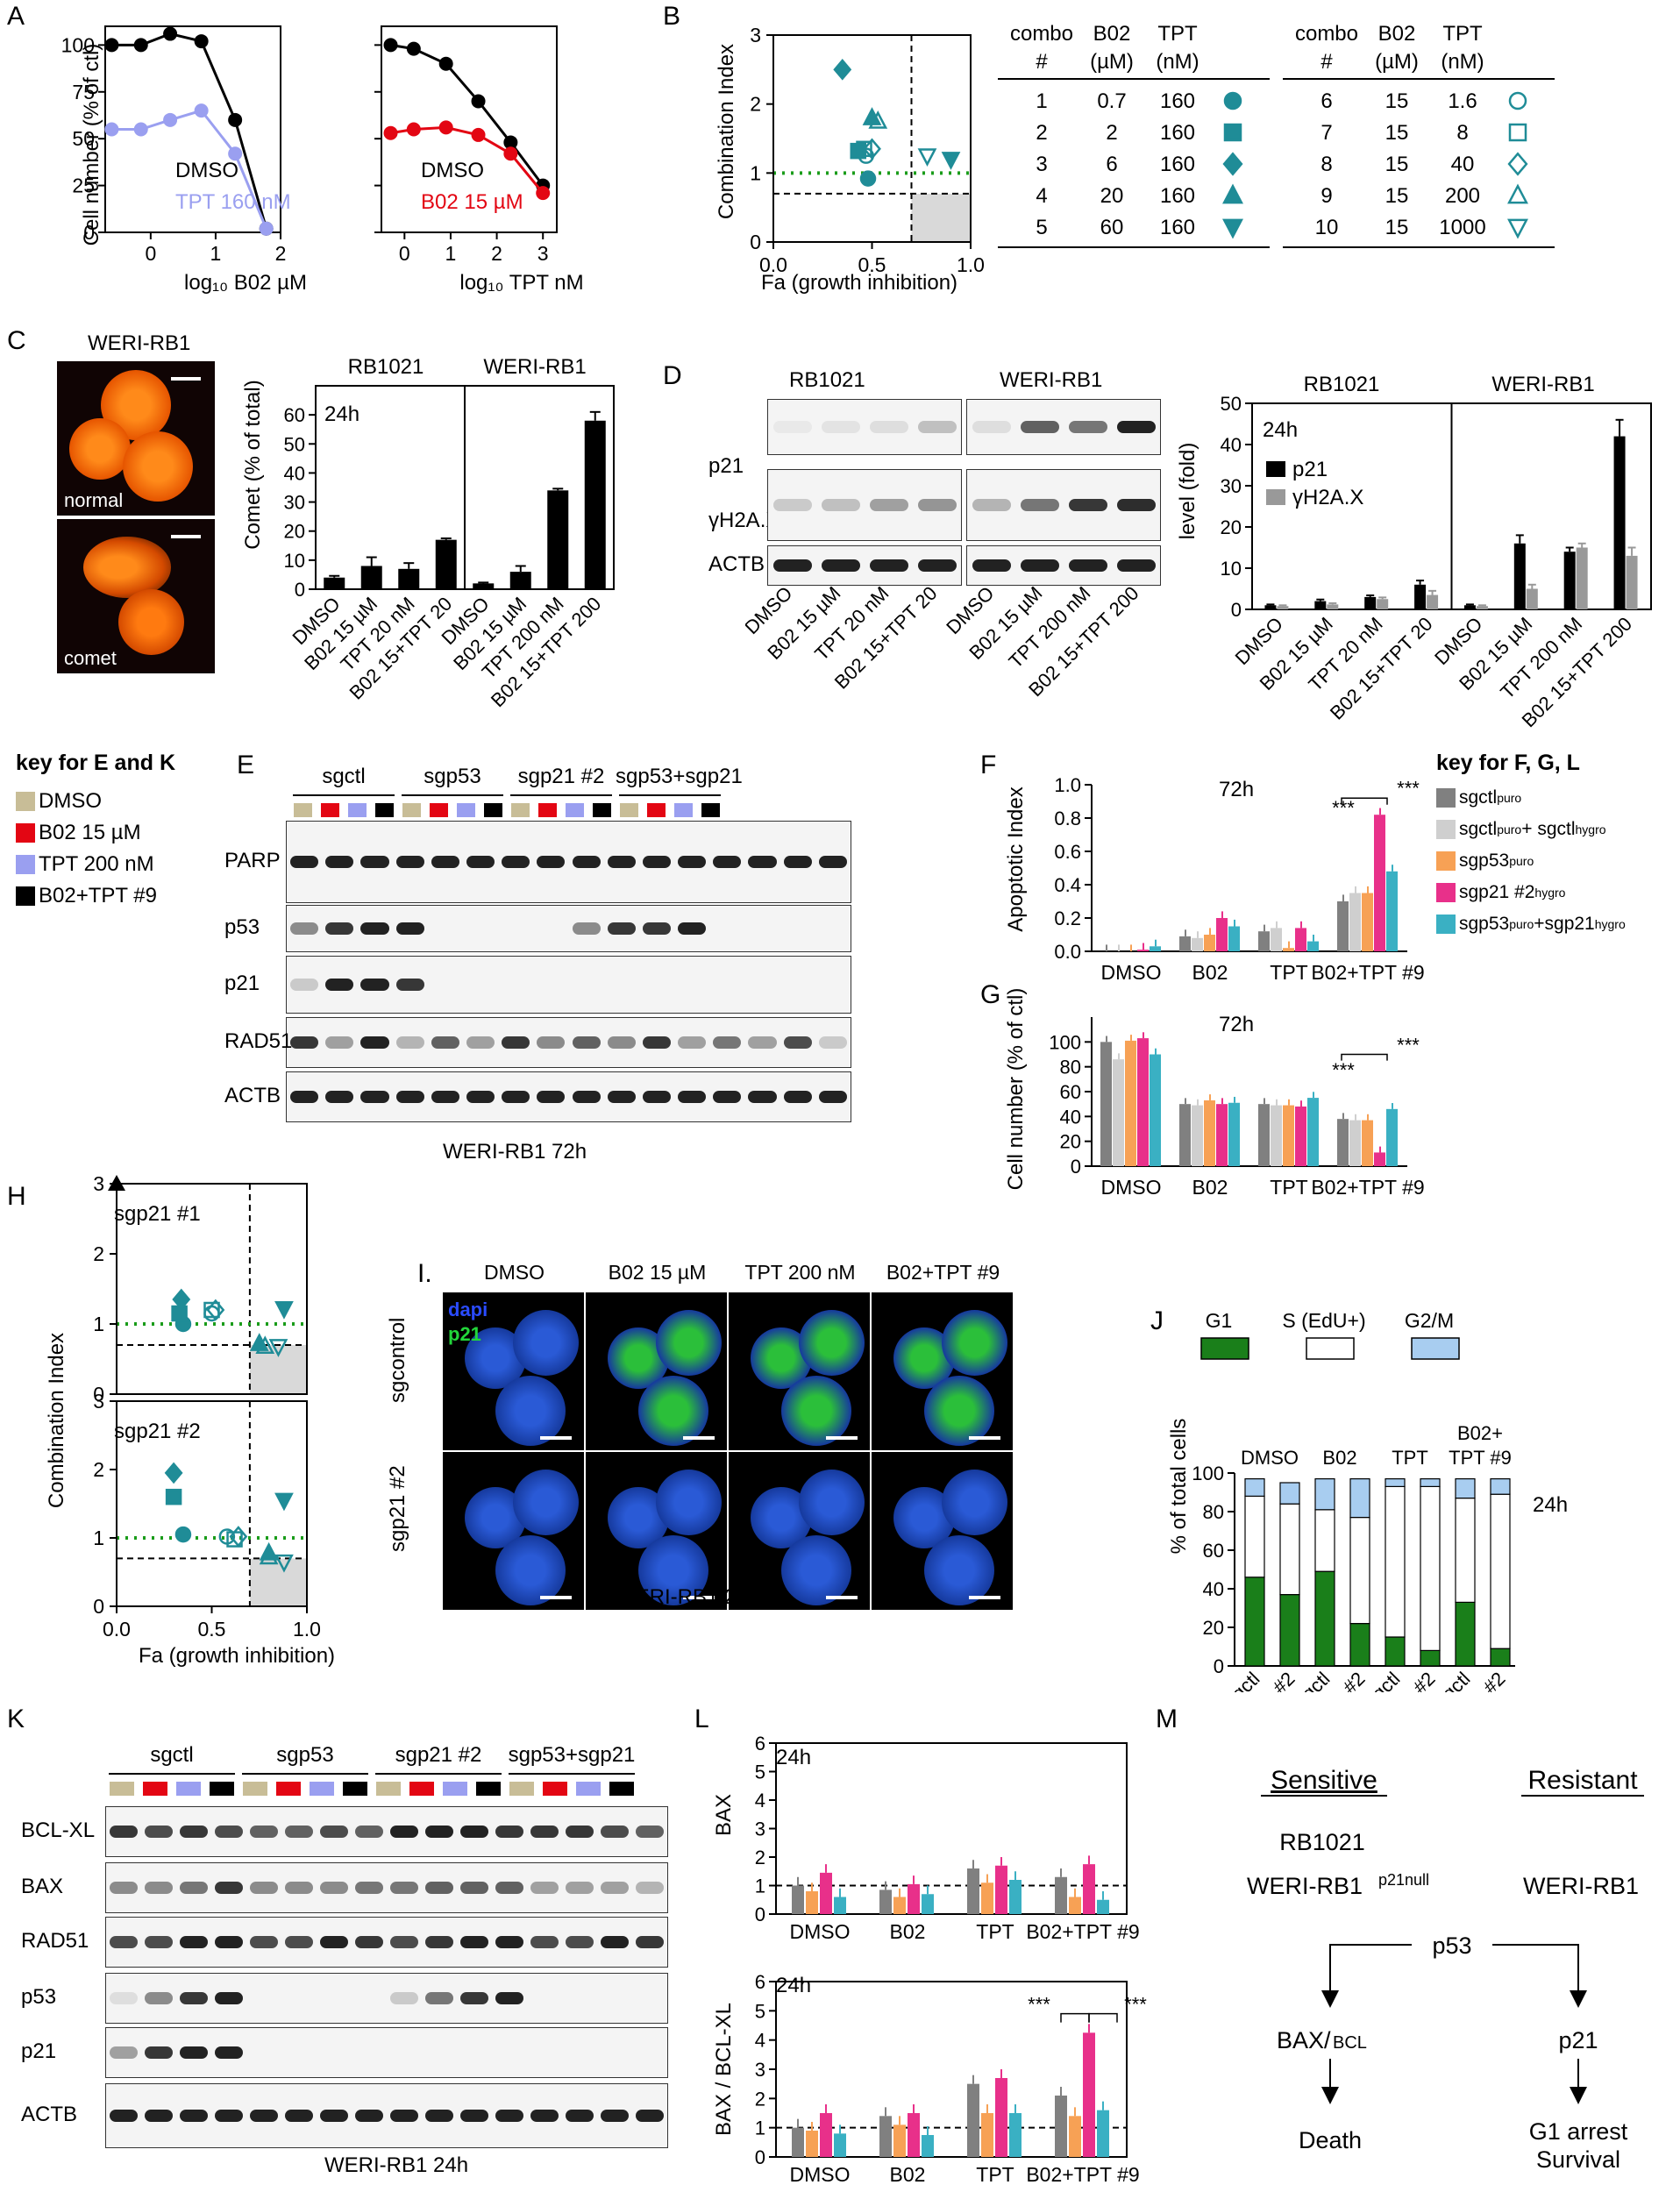 The width and height of the screenshot is (1680, 2185). What do you see at coordinates (1067, 885) in the screenshot?
I see `y-tick-label: 0.4` at bounding box center [1067, 885].